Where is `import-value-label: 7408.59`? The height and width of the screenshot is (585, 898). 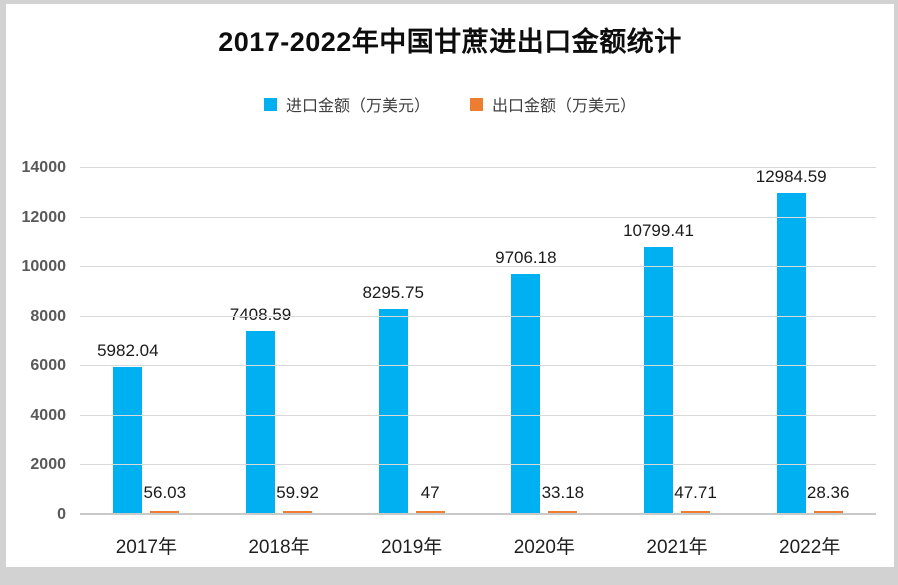 import-value-label: 7408.59 is located at coordinates (260, 315).